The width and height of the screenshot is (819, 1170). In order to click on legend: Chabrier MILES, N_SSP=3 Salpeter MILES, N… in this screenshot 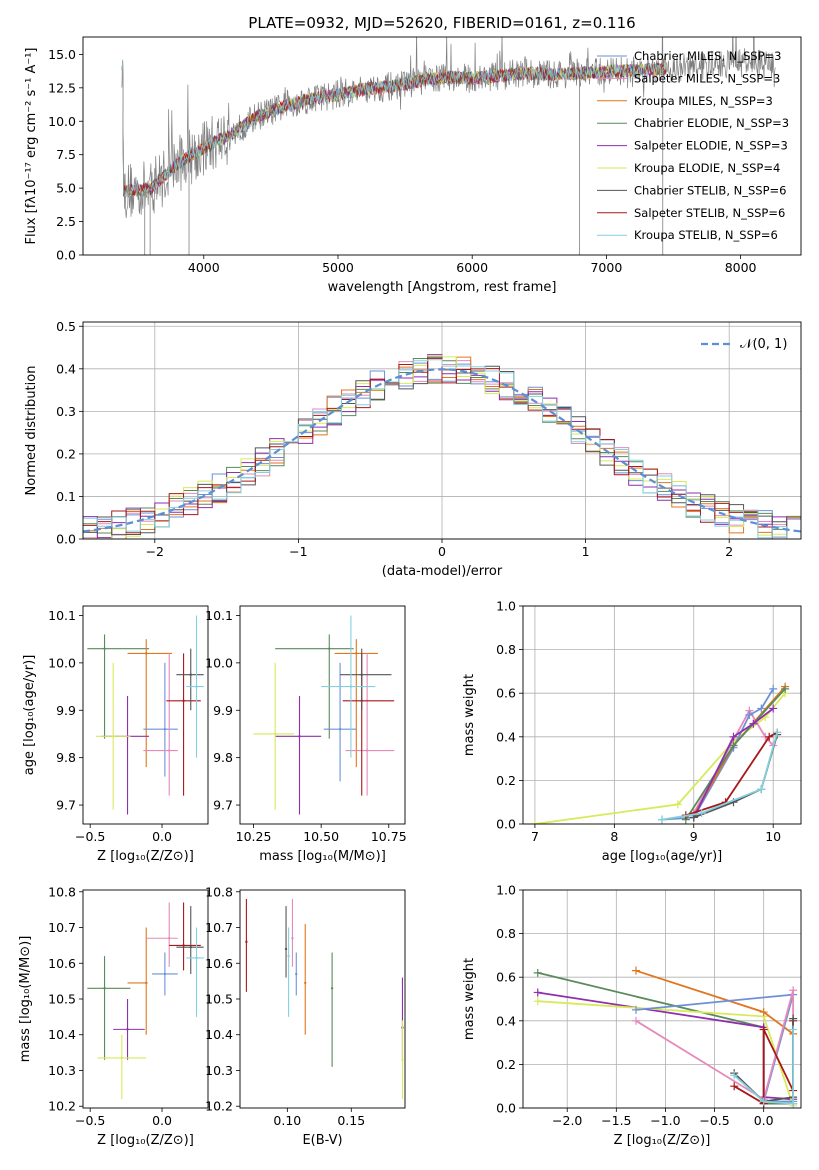, I will do `click(693, 145)`.